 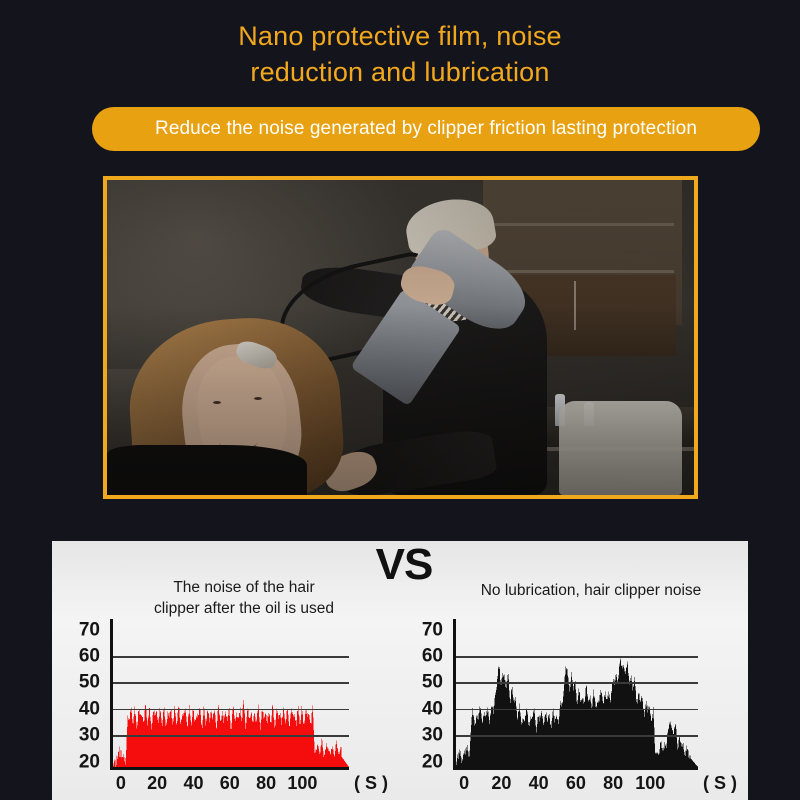 What do you see at coordinates (231, 731) in the screenshot?
I see `waveform-with-oil` at bounding box center [231, 731].